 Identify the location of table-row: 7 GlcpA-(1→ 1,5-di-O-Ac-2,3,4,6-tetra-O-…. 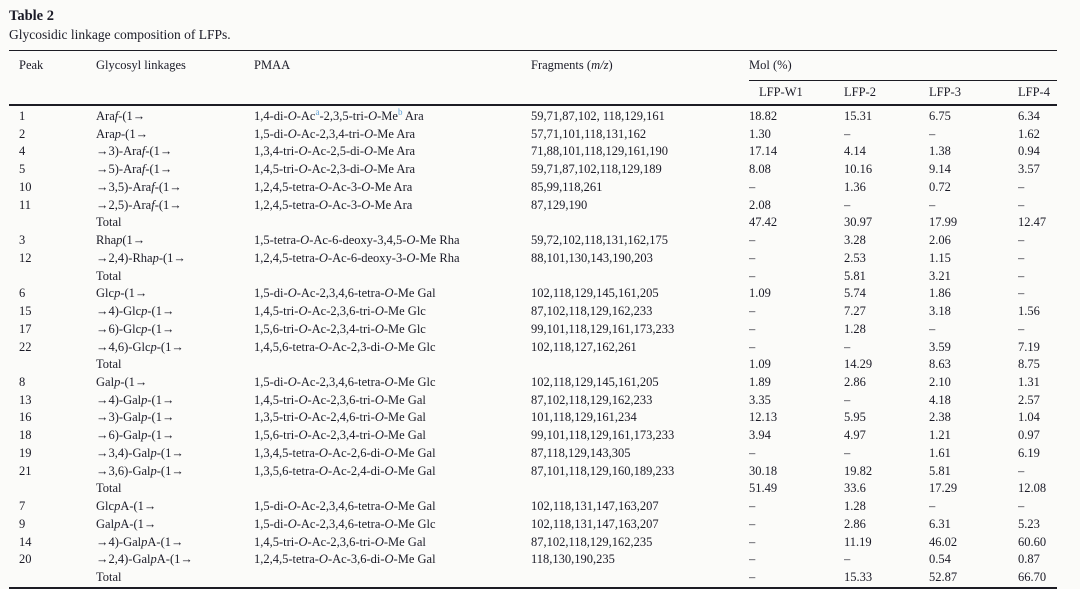
(533, 507).